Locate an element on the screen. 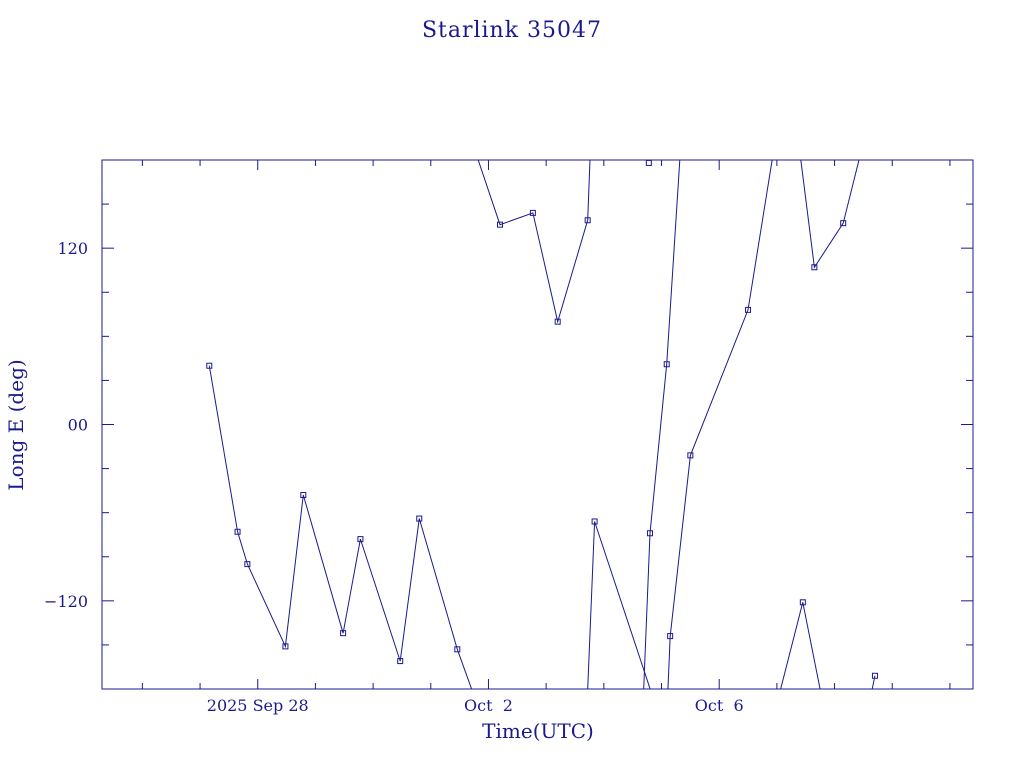 This screenshot has height=768, width=1024. y-tick-label: 00 is located at coordinates (78, 425).